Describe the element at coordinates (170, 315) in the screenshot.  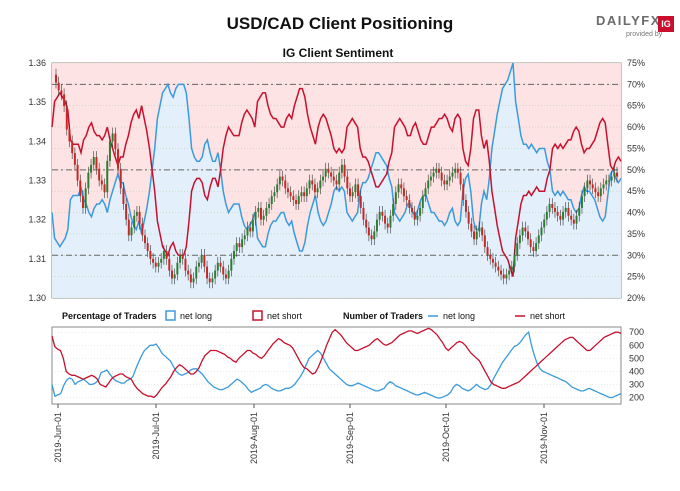
I see `legend-long-swatch` at that location.